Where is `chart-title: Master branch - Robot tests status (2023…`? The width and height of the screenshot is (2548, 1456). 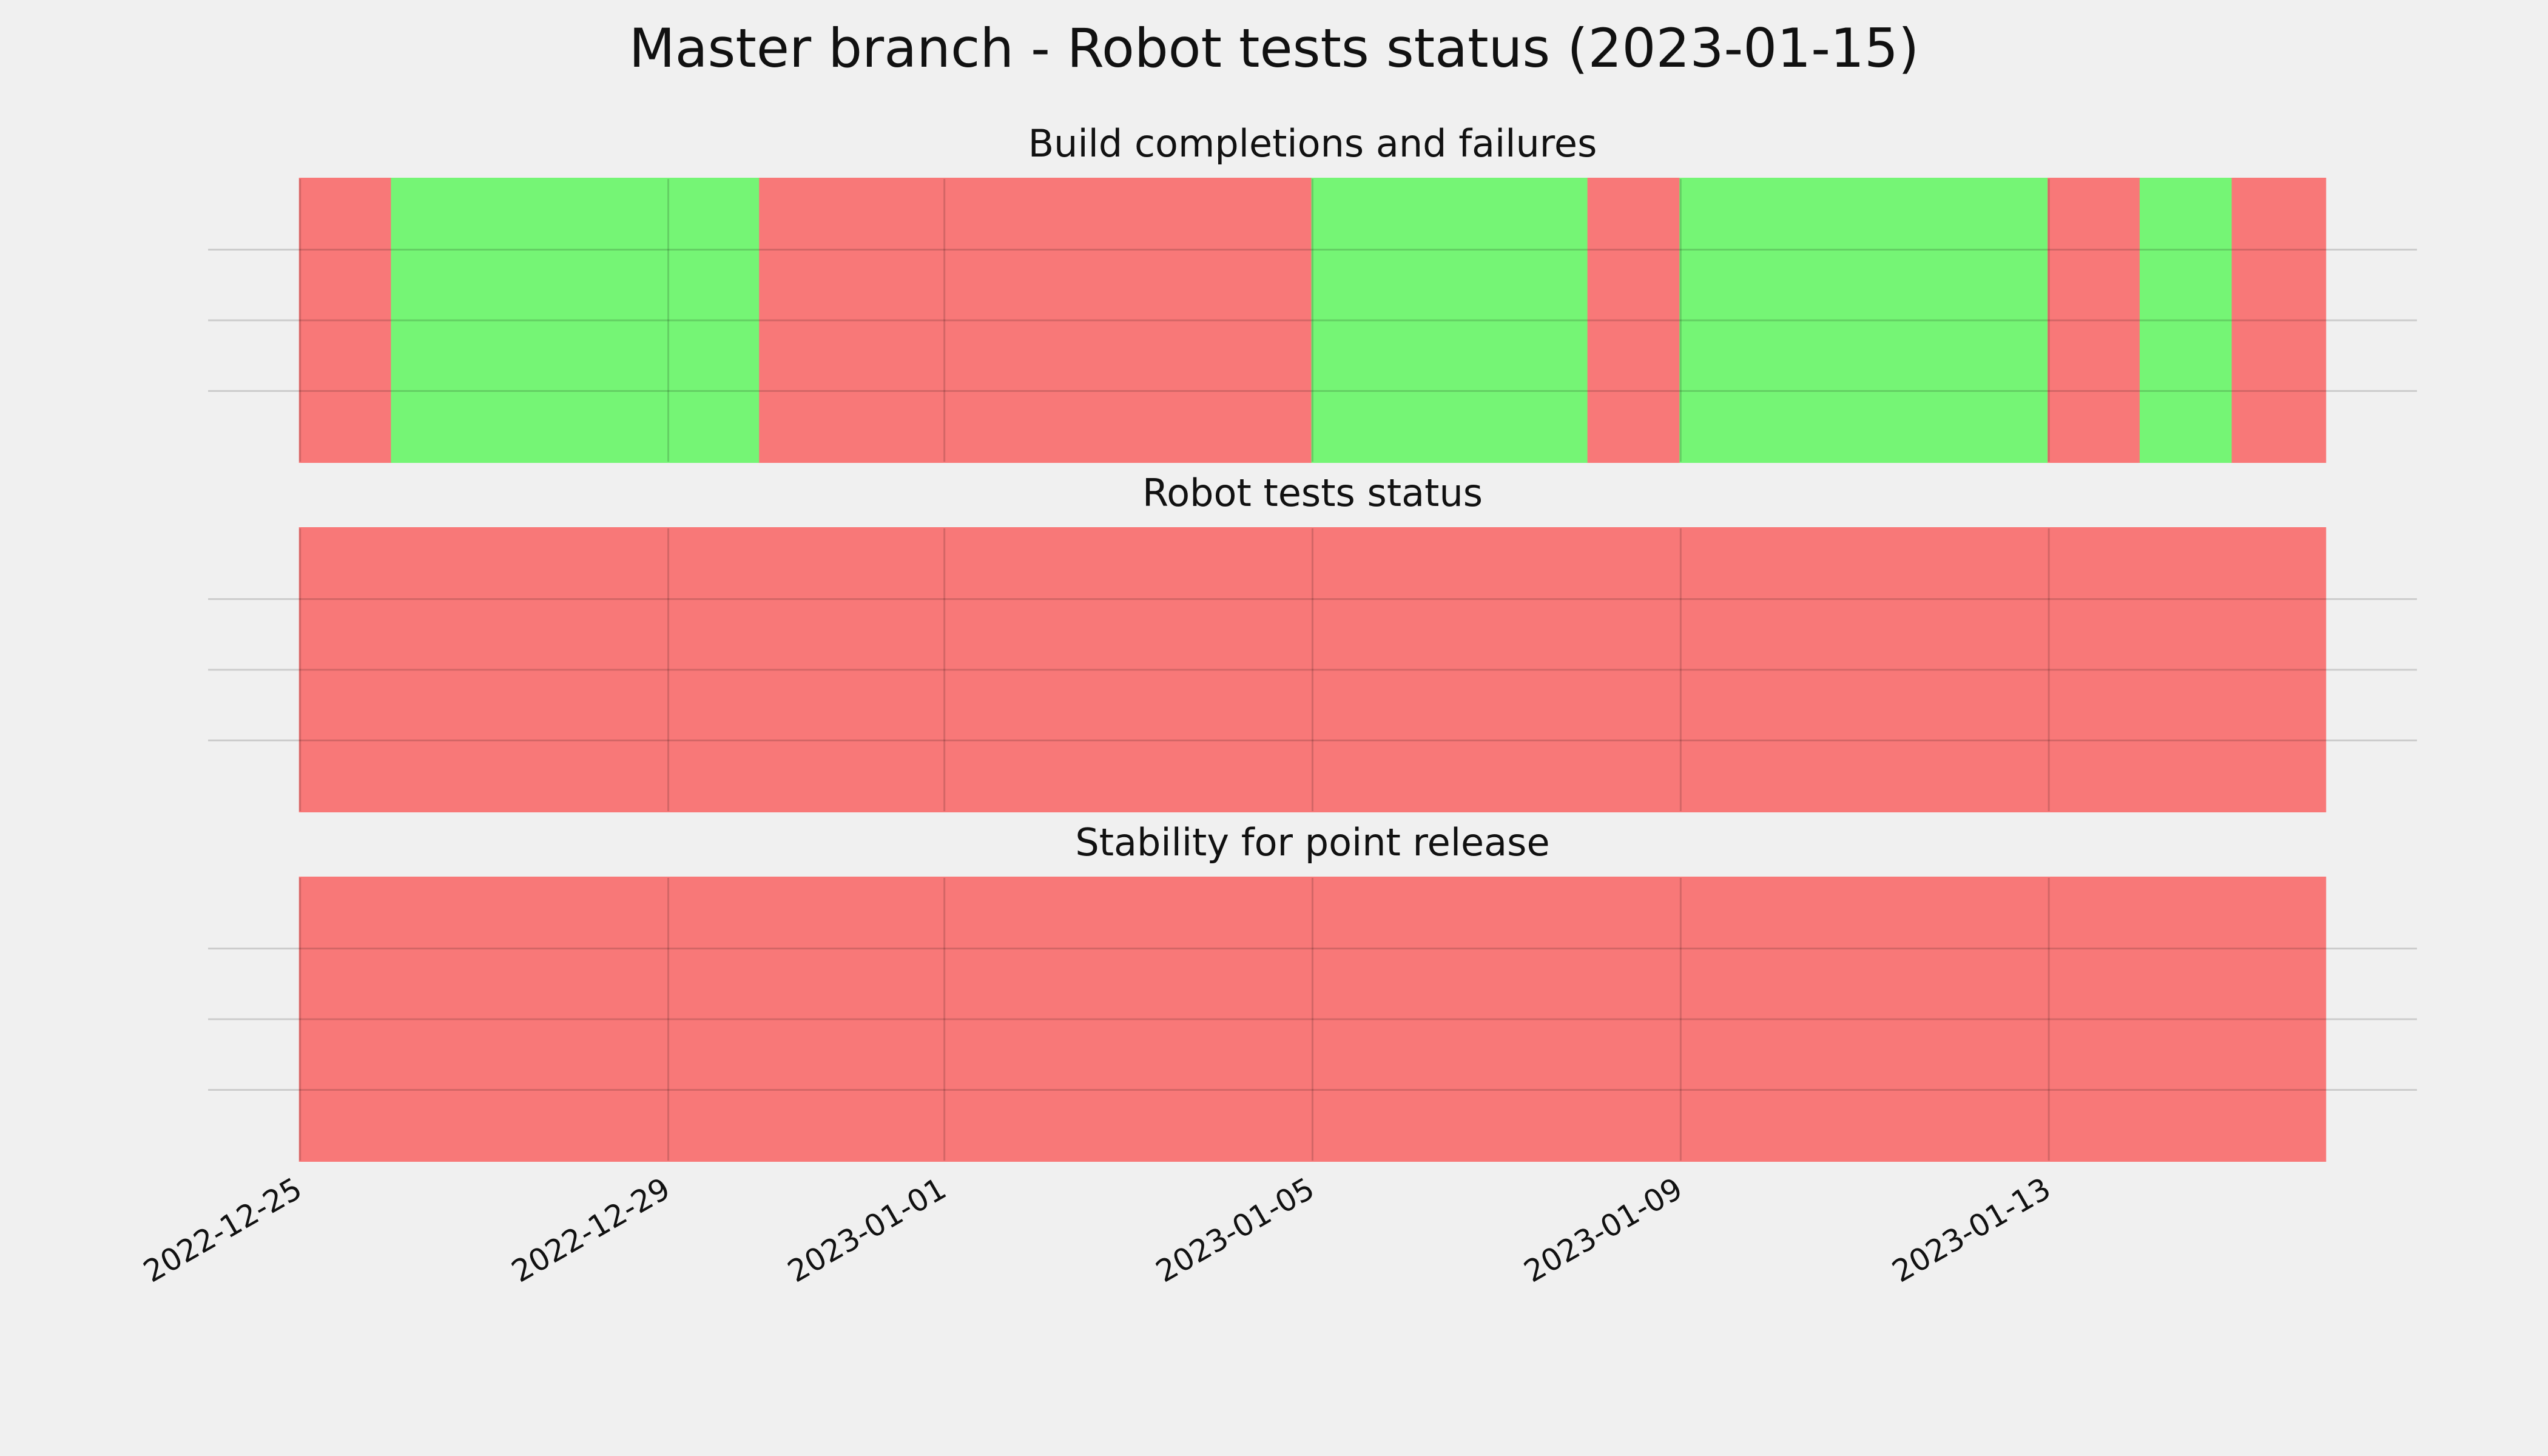
chart-title: Master branch - Robot tests status (2023… is located at coordinates (1274, 48).